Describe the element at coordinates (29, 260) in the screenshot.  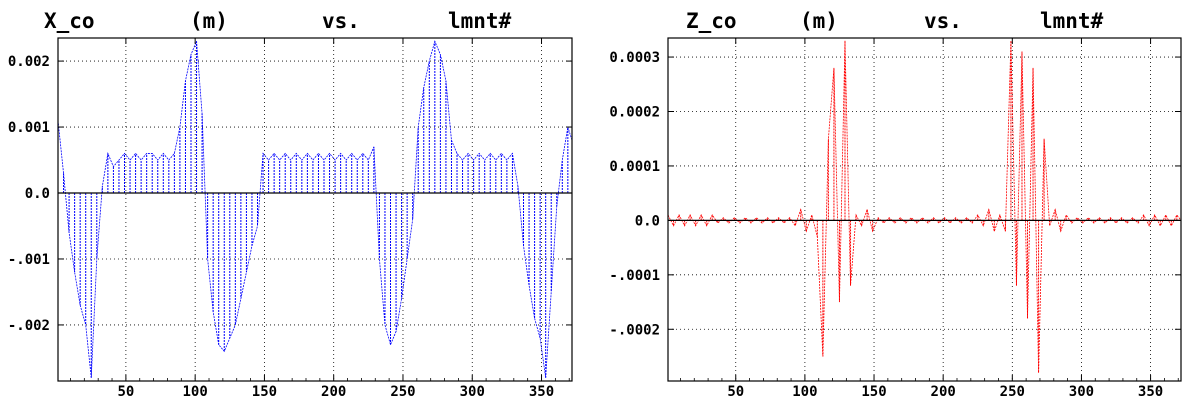
I see `y-tick-label: -.001` at that location.